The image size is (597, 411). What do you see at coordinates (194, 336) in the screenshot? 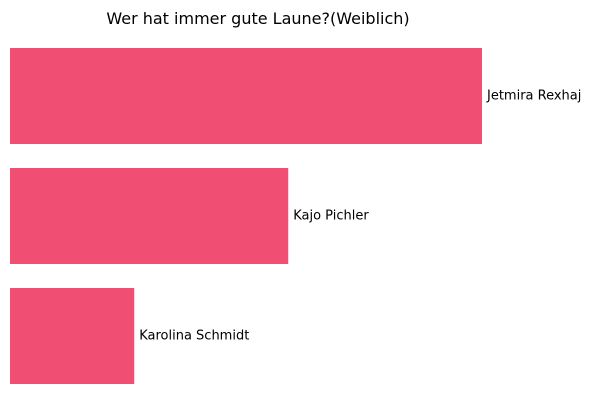
I see `bar-label-3: Karolina Schmidt` at bounding box center [194, 336].